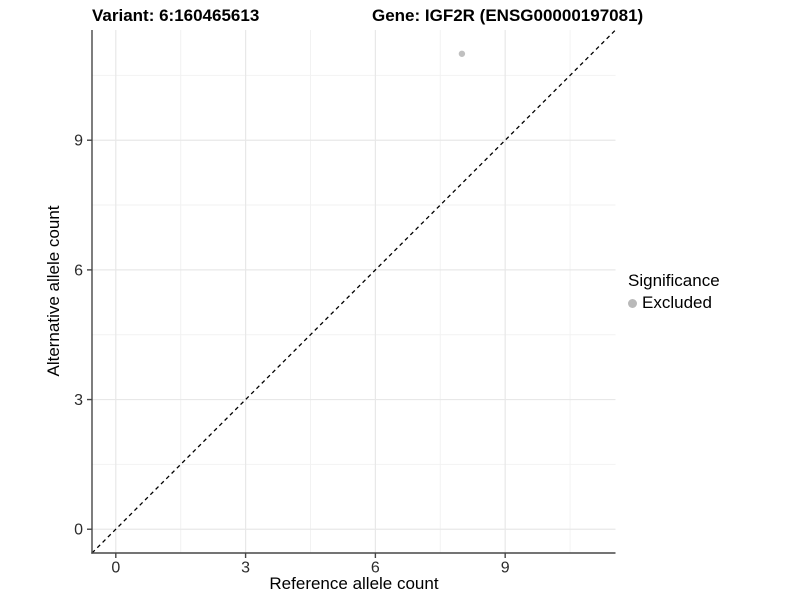 Image resolution: width=800 pixels, height=600 pixels. Describe the element at coordinates (115, 568) in the screenshot. I see `x-tick-label: 0` at that location.